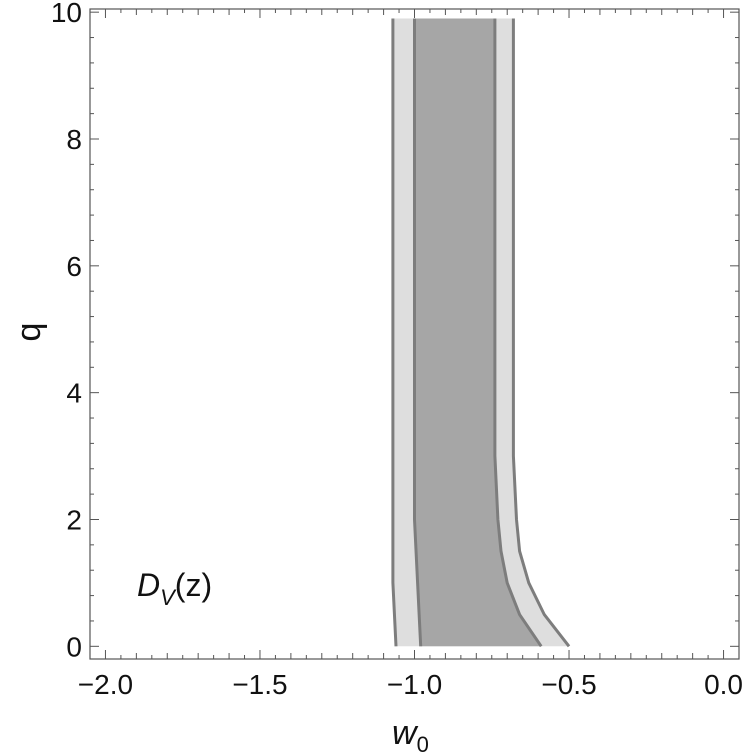  What do you see at coordinates (518, 333) in the screenshot?
I see `inner-contour-right` at bounding box center [518, 333].